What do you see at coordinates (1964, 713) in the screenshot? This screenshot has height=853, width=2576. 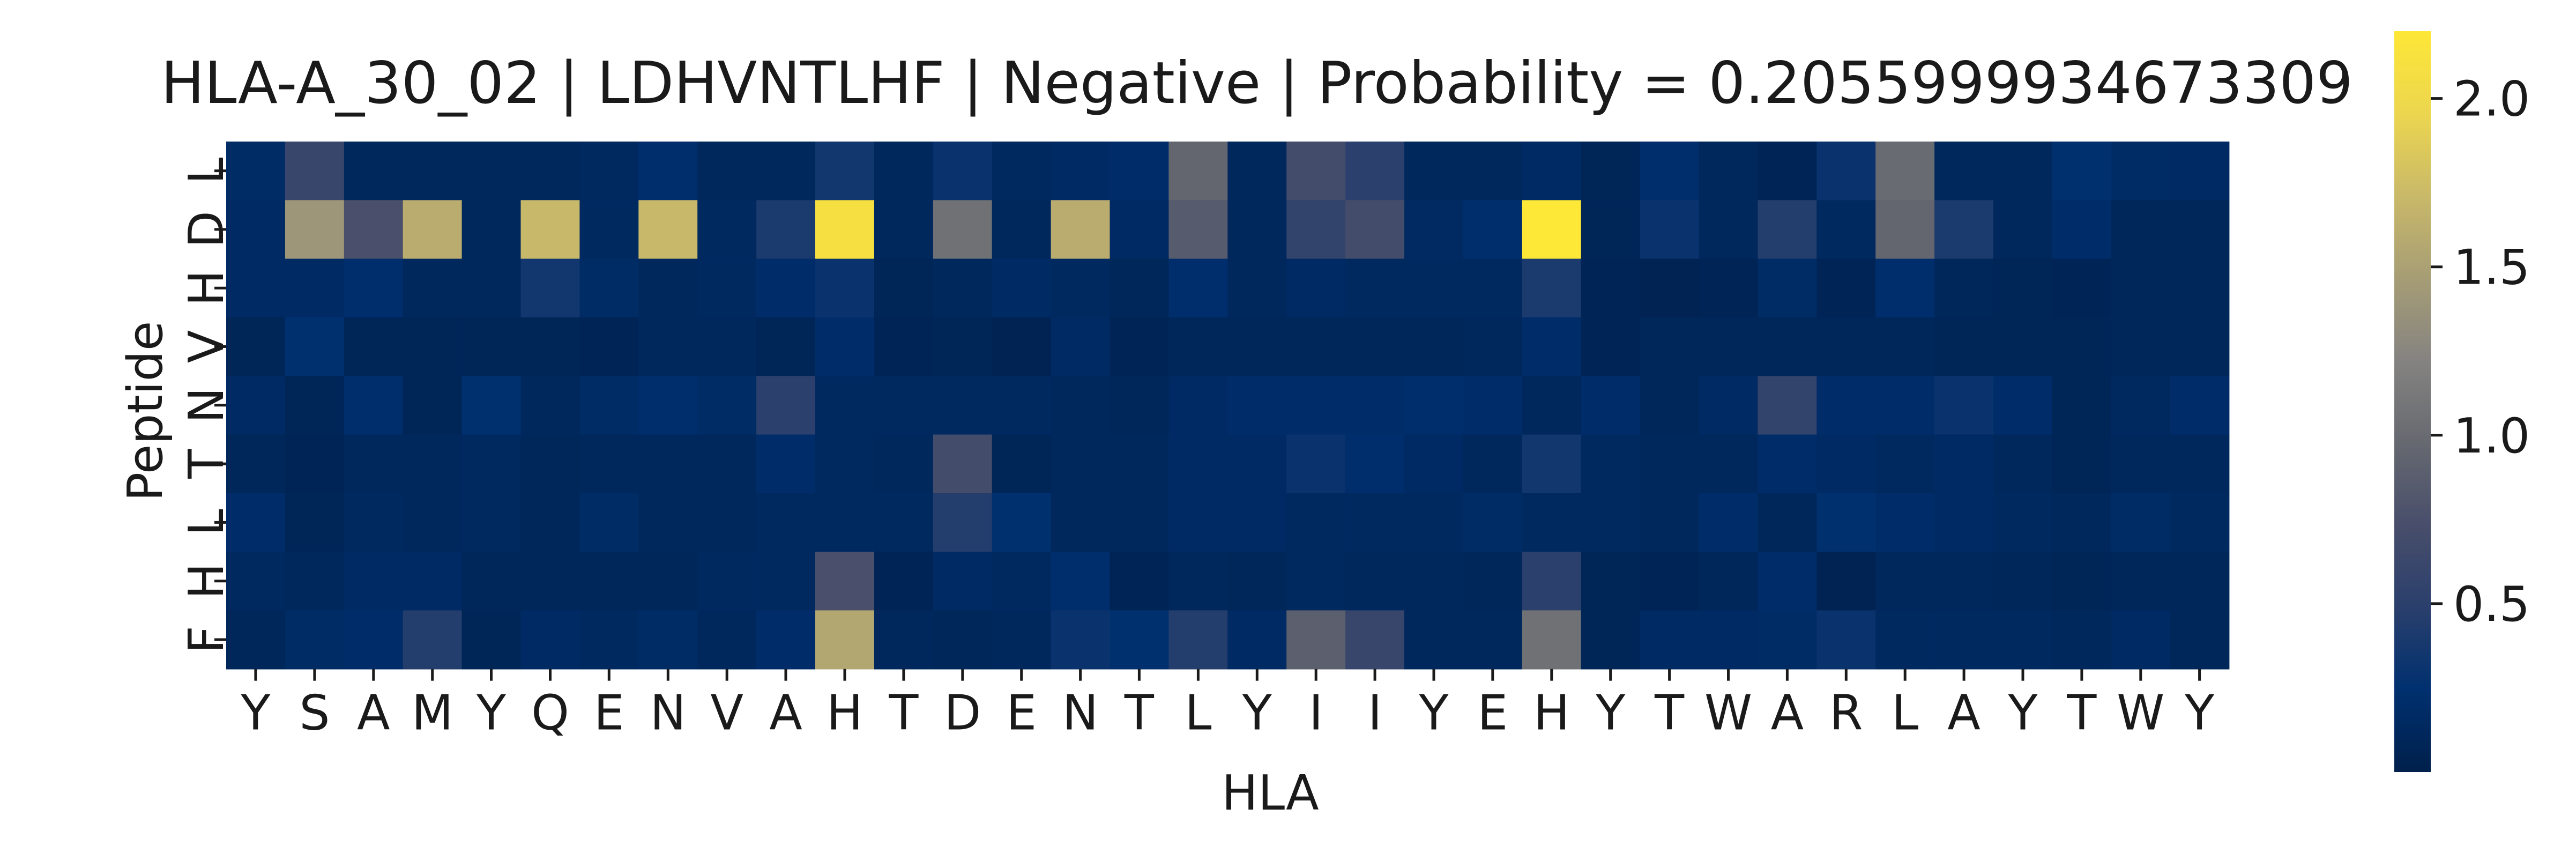 I see `x-tick-label: A` at bounding box center [1964, 713].